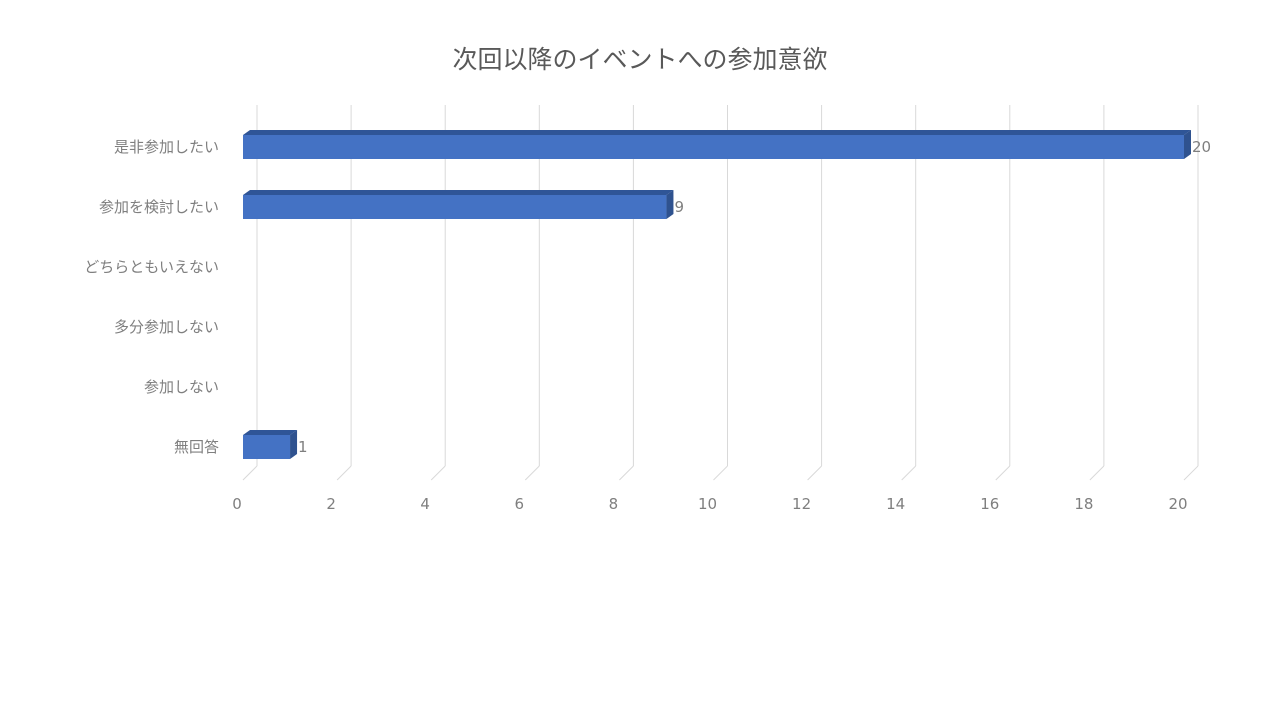  Describe the element at coordinates (159, 207) in the screenshot. I see `category-label: 参加を検討したい` at that location.